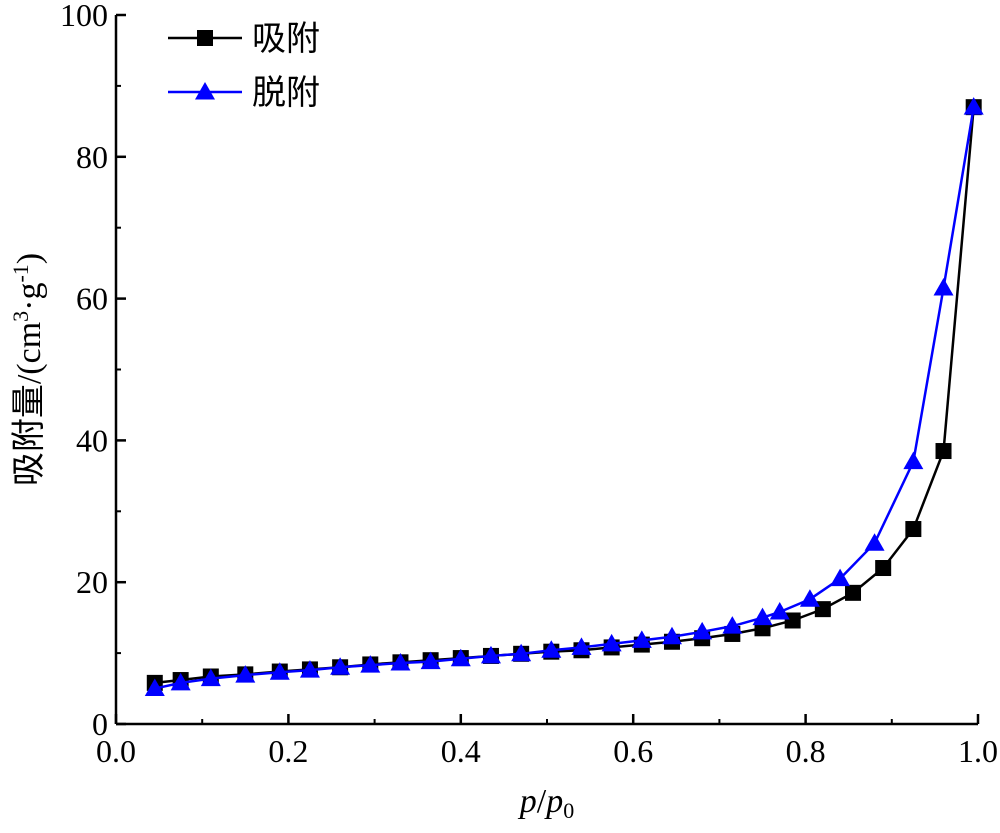 This screenshot has height=833, width=1000. What do you see at coordinates (461, 751) in the screenshot?
I see `x-tick-label: 0.4` at bounding box center [461, 751].